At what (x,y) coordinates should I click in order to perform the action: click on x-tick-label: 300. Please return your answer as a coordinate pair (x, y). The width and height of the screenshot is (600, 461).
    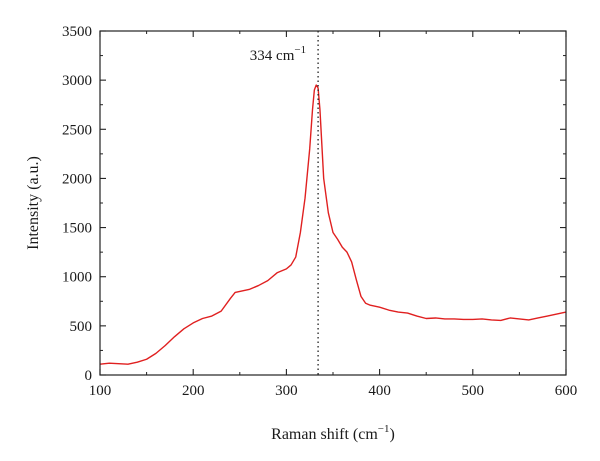
    Looking at the image, I should click on (286, 391).